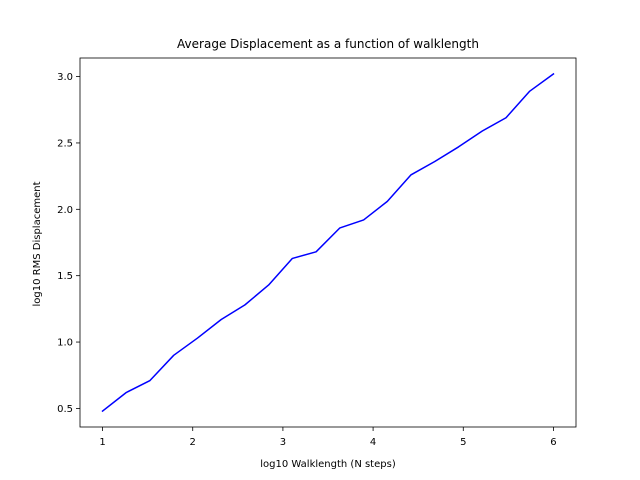 The width and height of the screenshot is (640, 480). Describe the element at coordinates (65, 276) in the screenshot. I see `y-tick-label: 1.5` at that location.